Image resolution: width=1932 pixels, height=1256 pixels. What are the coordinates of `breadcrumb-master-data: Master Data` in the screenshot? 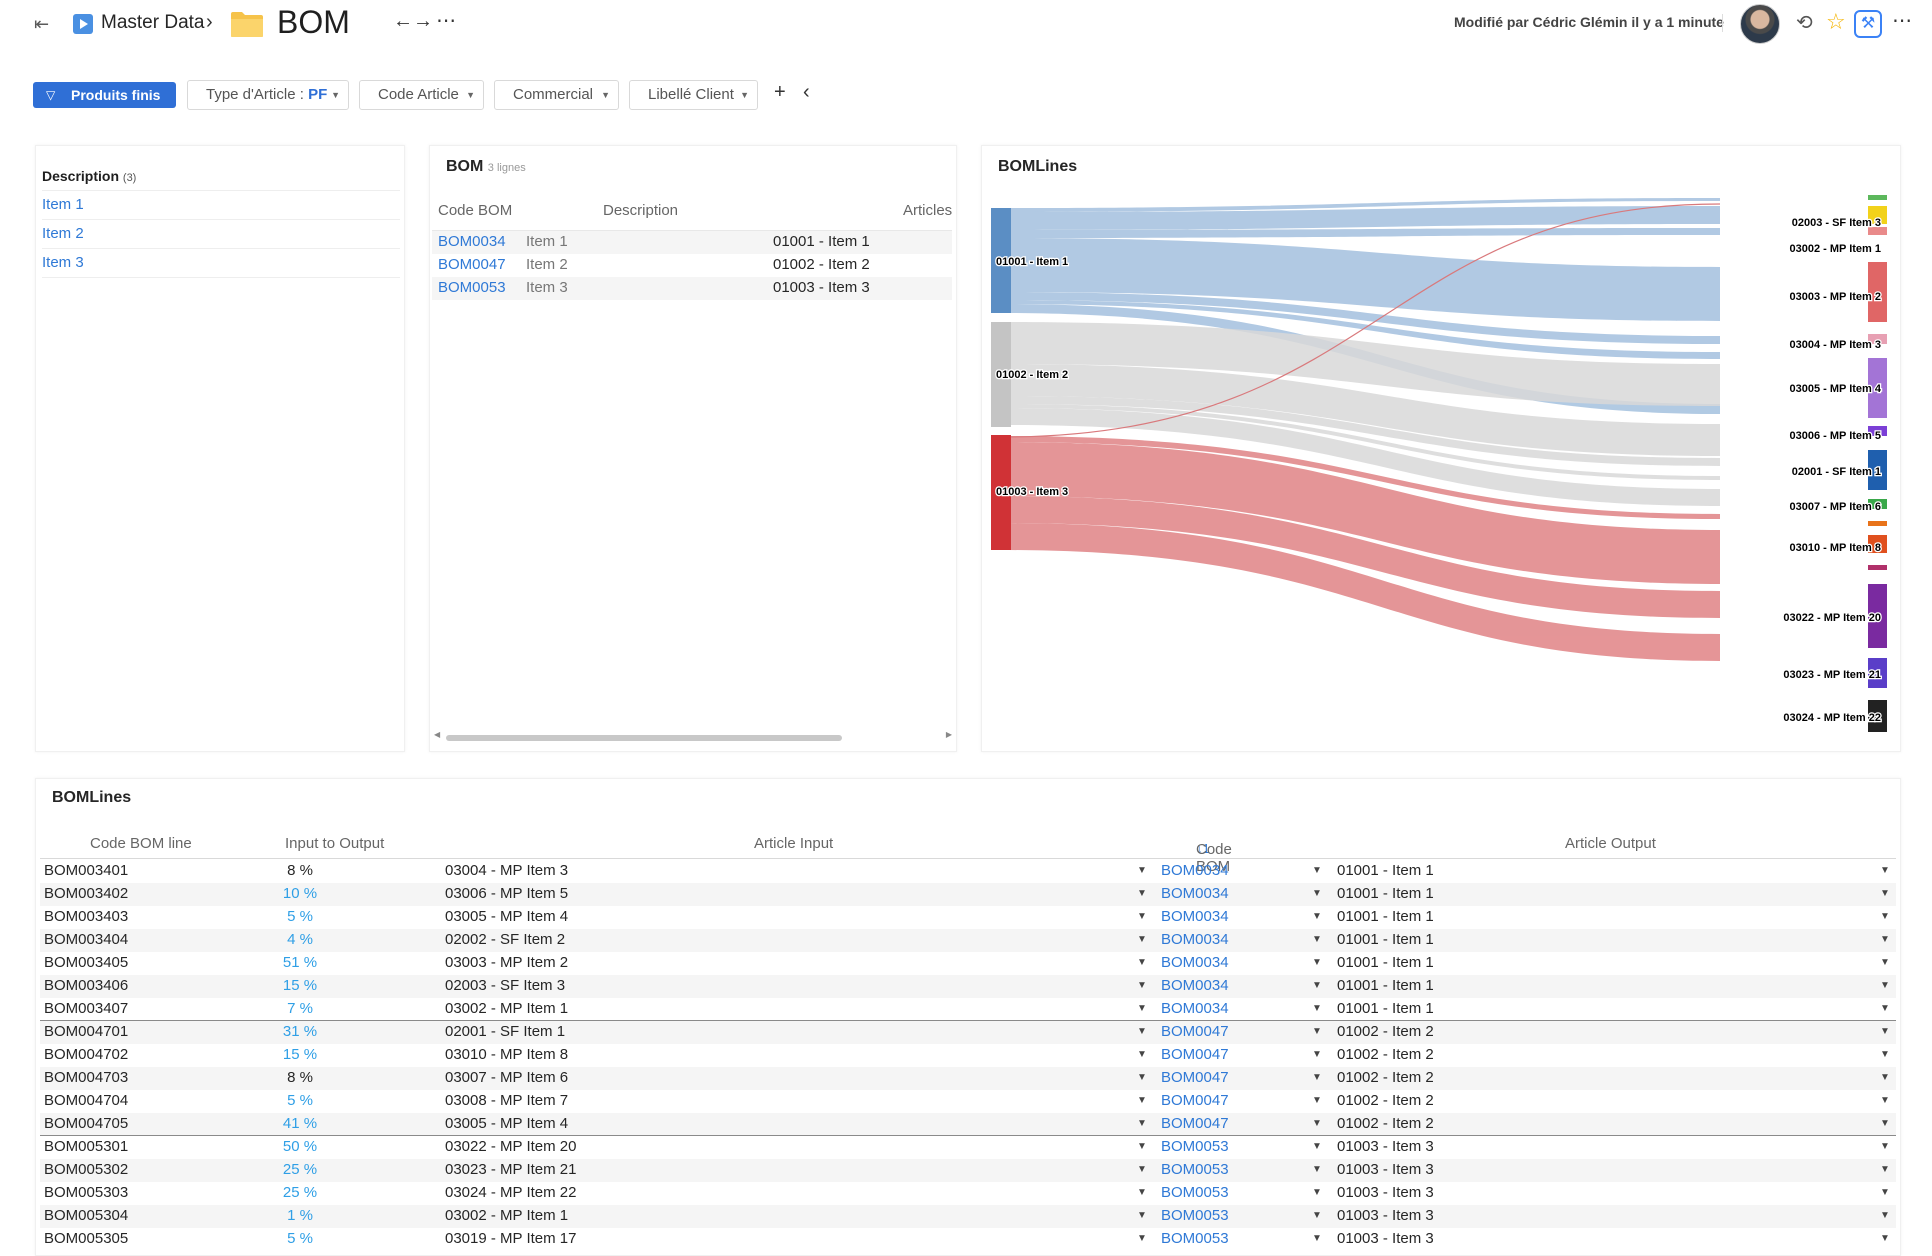 It's located at (153, 22).